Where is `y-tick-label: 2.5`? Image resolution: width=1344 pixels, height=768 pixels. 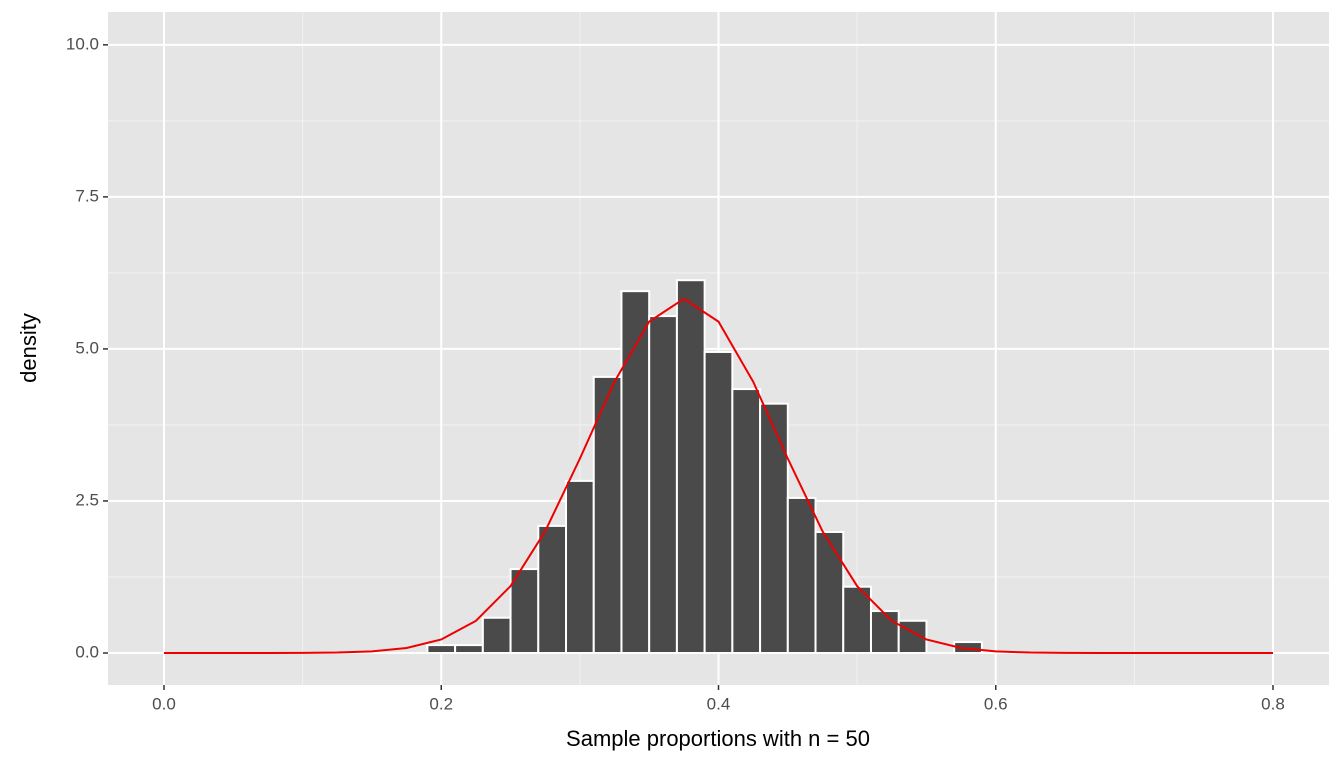
y-tick-label: 2.5 is located at coordinates (87, 499).